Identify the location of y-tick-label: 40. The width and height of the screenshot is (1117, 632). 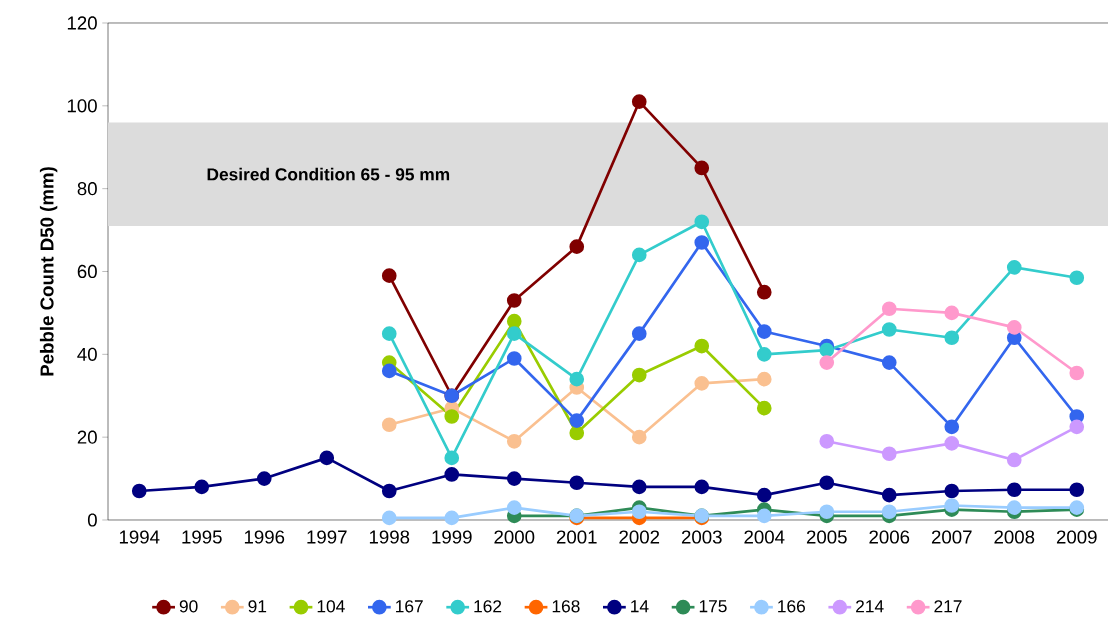
(87, 354).